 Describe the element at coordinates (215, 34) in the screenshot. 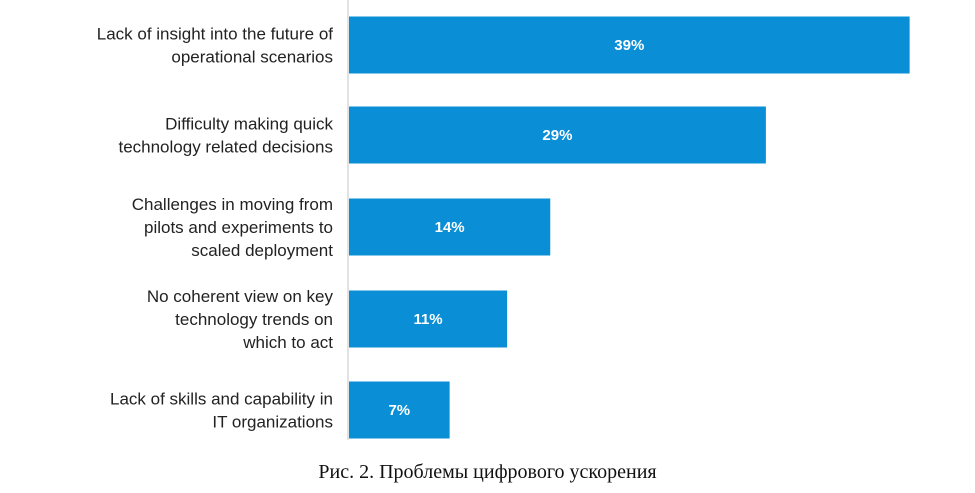

I see `category-label-line: Lack of insight into the future of` at that location.